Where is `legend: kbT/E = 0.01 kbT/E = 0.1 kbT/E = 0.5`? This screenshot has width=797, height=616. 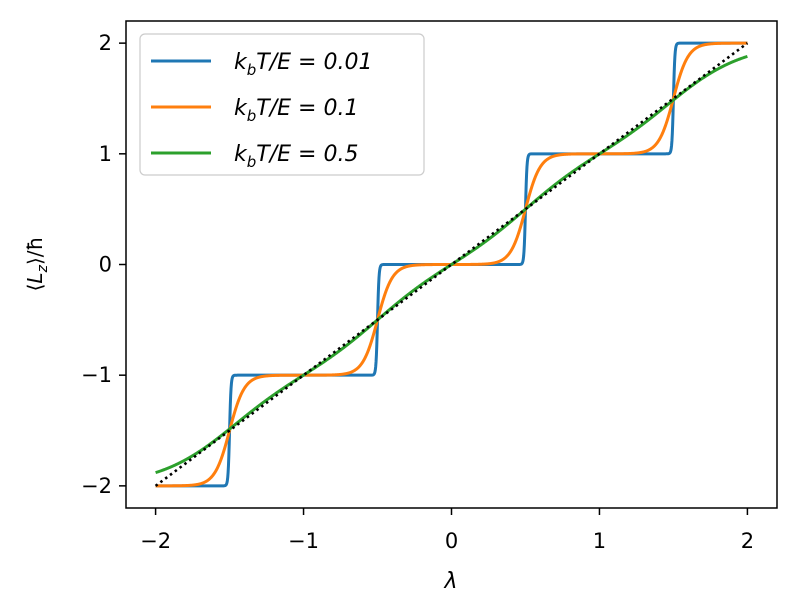
legend: kbT/E = 0.01 kbT/E = 0.1 kbT/E = 0.5 is located at coordinates (282, 104).